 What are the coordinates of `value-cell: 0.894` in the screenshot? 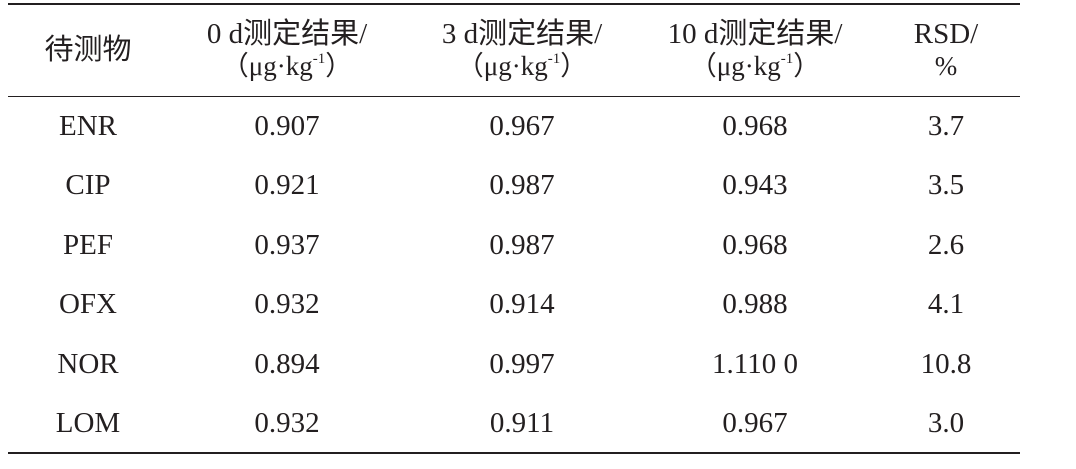 It's located at (287, 363).